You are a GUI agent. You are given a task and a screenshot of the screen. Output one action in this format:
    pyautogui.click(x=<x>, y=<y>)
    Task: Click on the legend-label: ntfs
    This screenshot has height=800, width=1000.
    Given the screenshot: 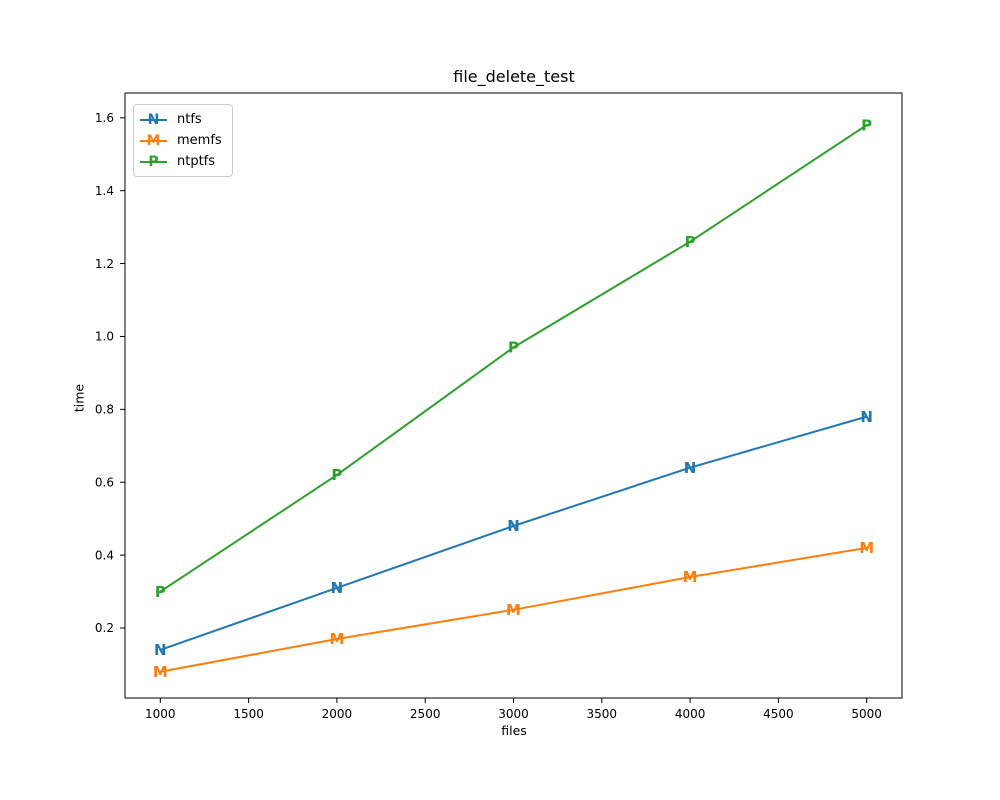 What is the action you would take?
    pyautogui.click(x=189, y=119)
    